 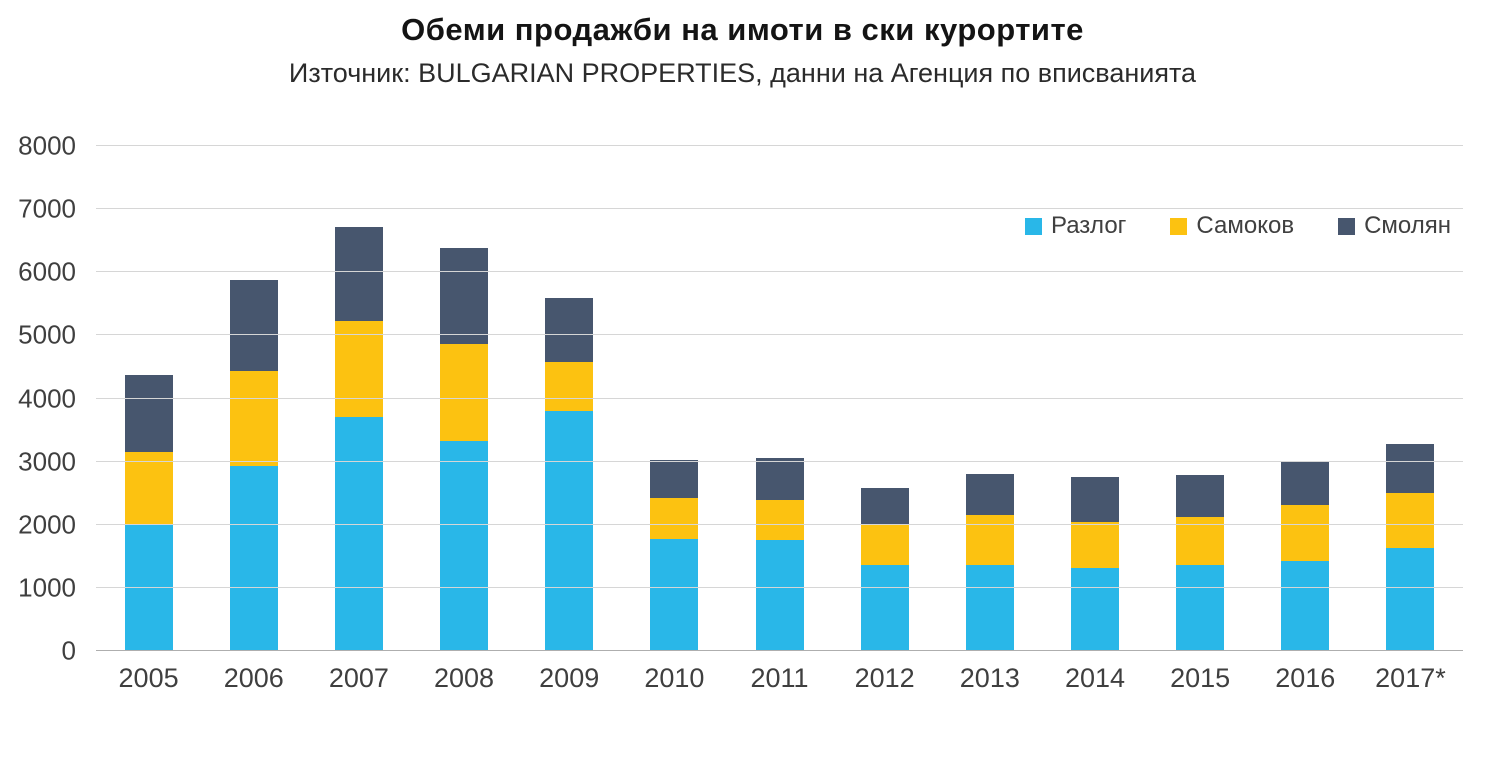 I want to click on x-tick-label: 2005, so click(x=148, y=678).